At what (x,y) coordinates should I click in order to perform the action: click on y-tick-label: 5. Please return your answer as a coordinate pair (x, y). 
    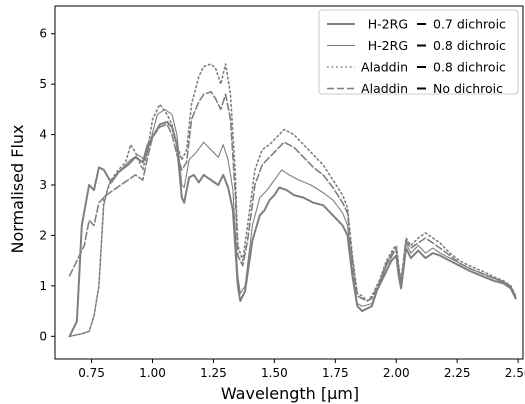
    Looking at the image, I should click on (43, 84).